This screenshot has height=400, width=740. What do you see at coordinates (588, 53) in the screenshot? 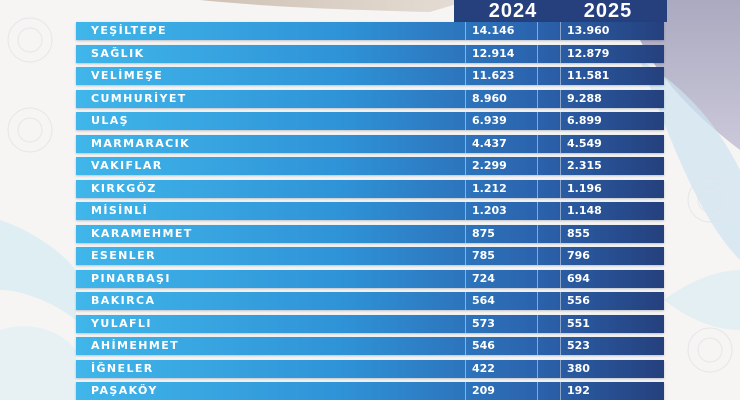
I see `value-2025: 12.879` at bounding box center [588, 53].